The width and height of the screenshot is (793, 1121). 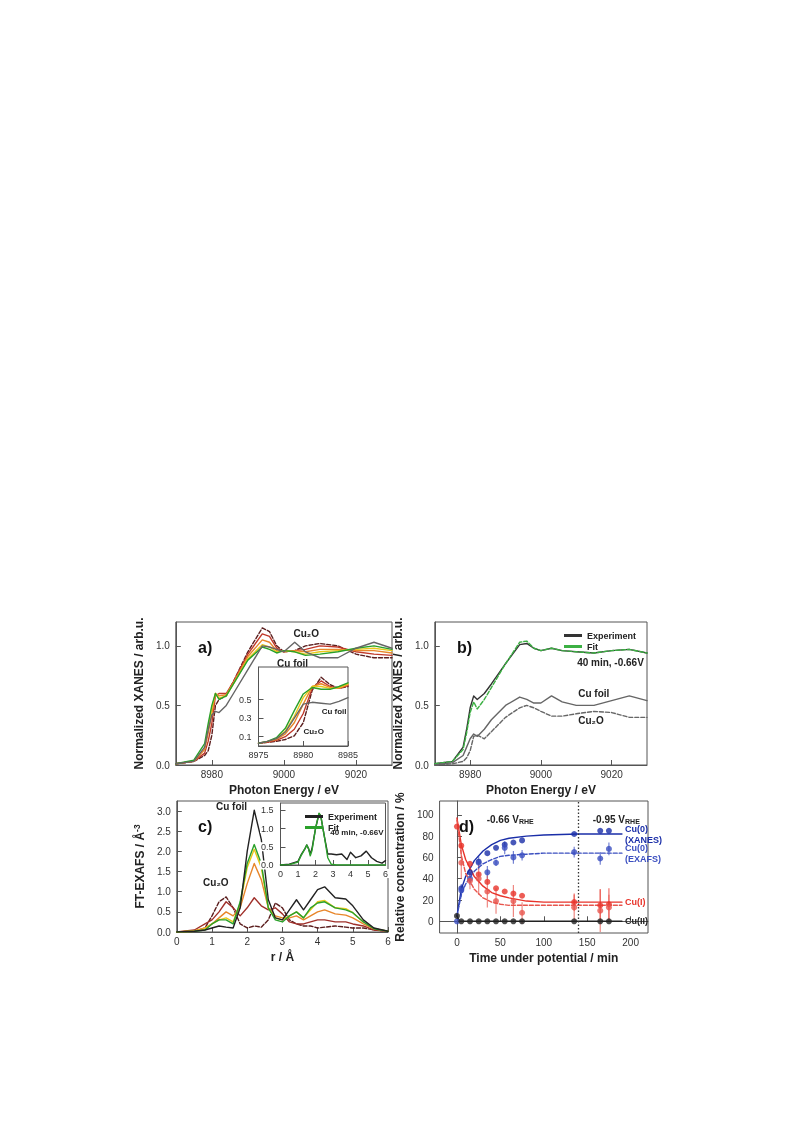 What do you see at coordinates (611, 662) in the screenshot?
I see `annotation: 40 min, -0.66V` at bounding box center [611, 662].